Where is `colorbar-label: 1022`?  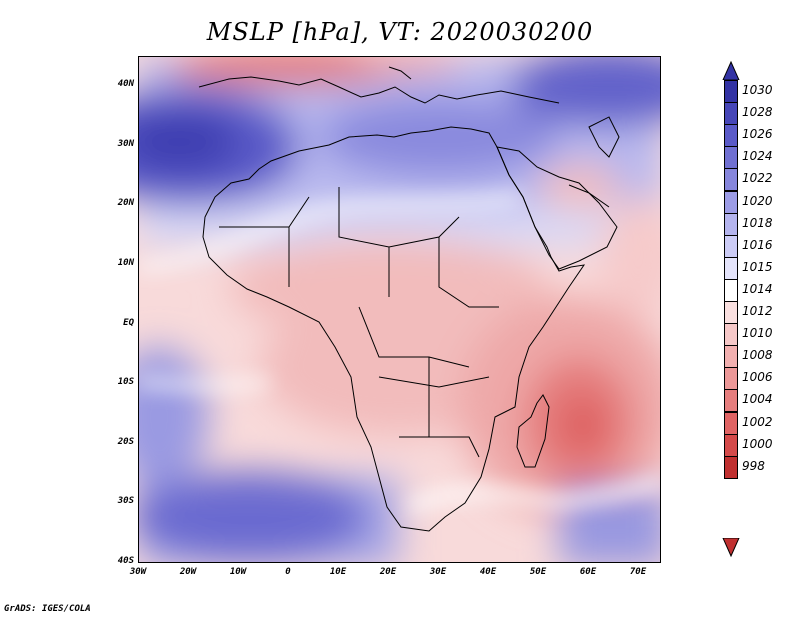
colorbar-label: 1022 is located at coordinates (757, 178).